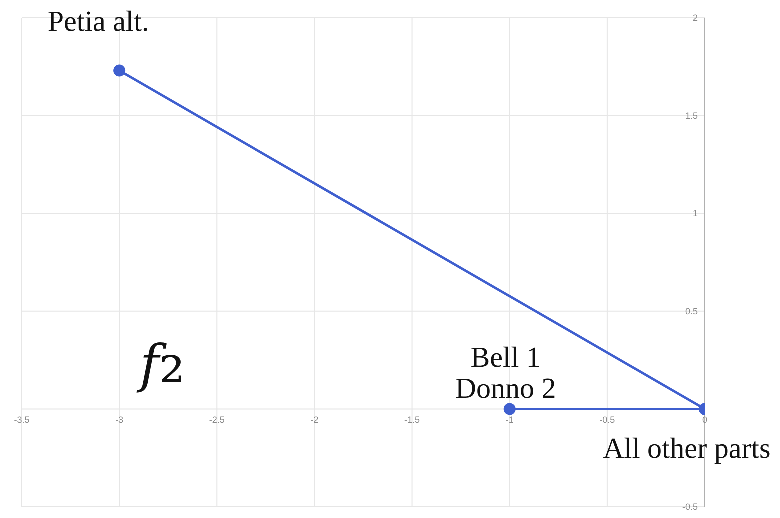 This screenshot has width=780, height=518. I want to click on annotation: f₂, so click(161, 360).